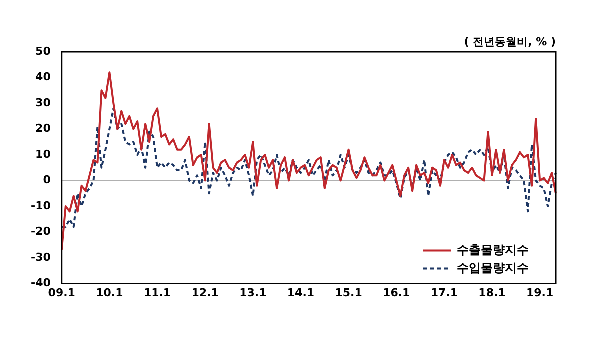 This screenshot has width=600, height=341. What do you see at coordinates (44, 103) in the screenshot?
I see `y-tick-label: 30` at bounding box center [44, 103].